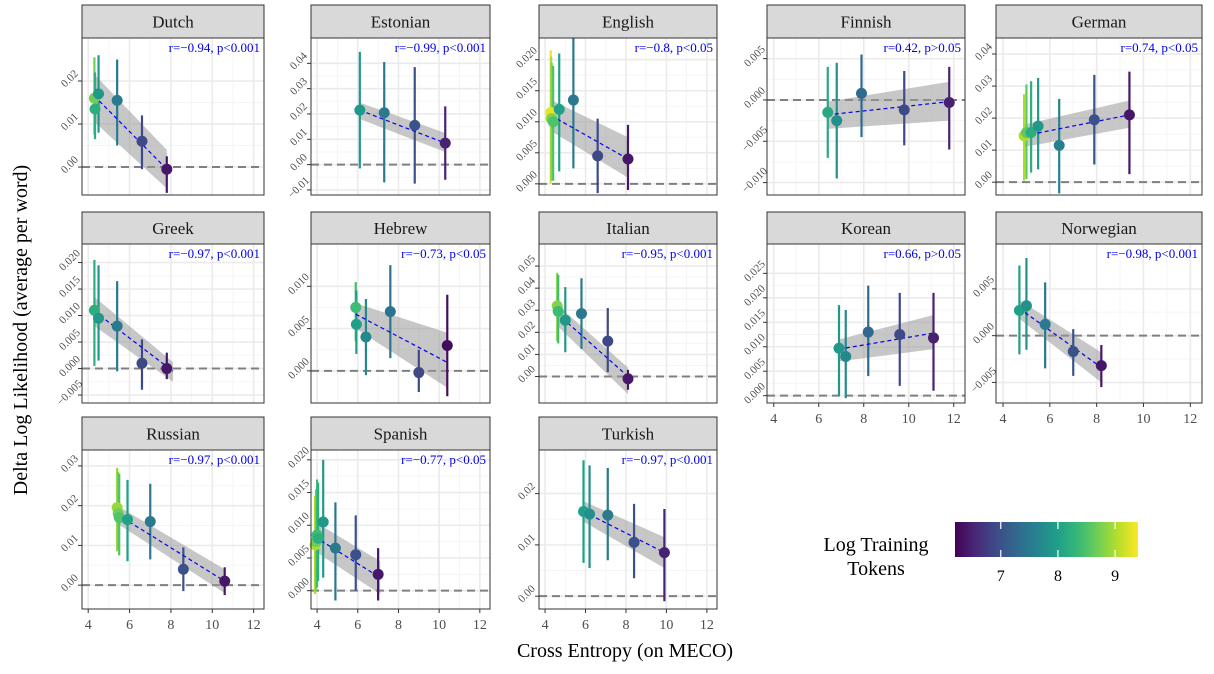  What do you see at coordinates (401, 228) in the screenshot?
I see `panel-title: Hebrew` at bounding box center [401, 228].